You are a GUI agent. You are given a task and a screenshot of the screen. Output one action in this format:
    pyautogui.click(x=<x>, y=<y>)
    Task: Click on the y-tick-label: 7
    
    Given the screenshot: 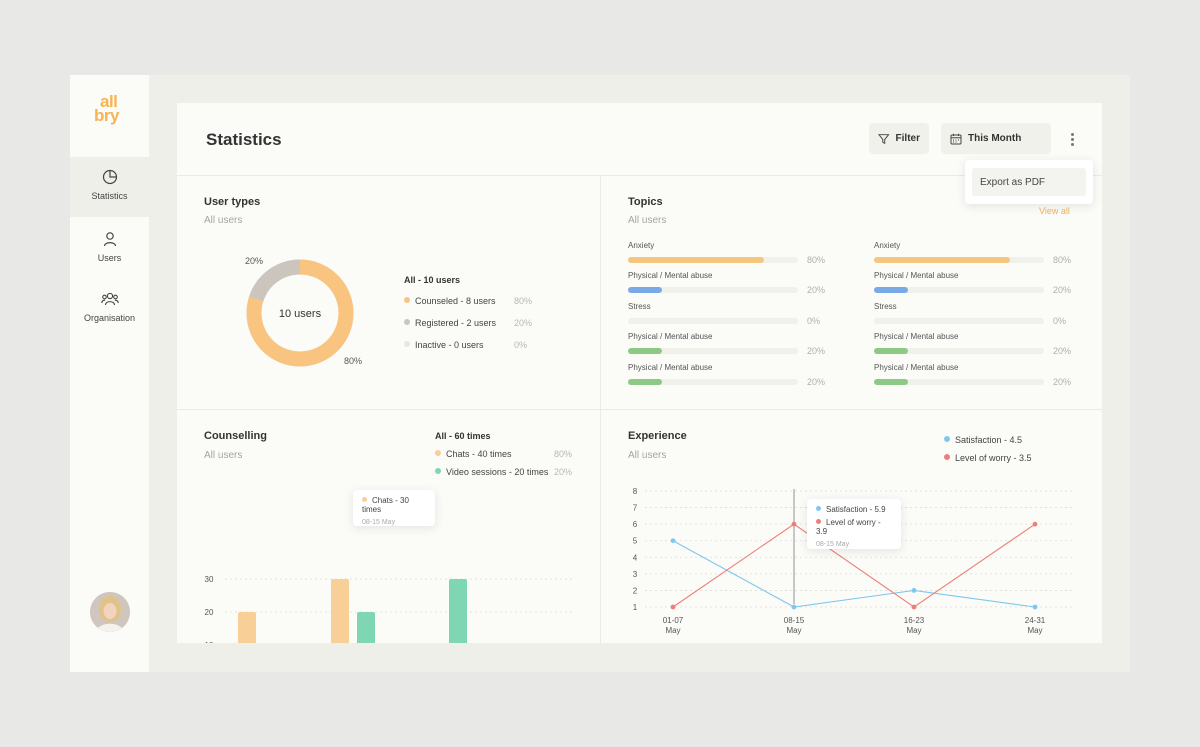 What is the action you would take?
    pyautogui.click(x=635, y=508)
    